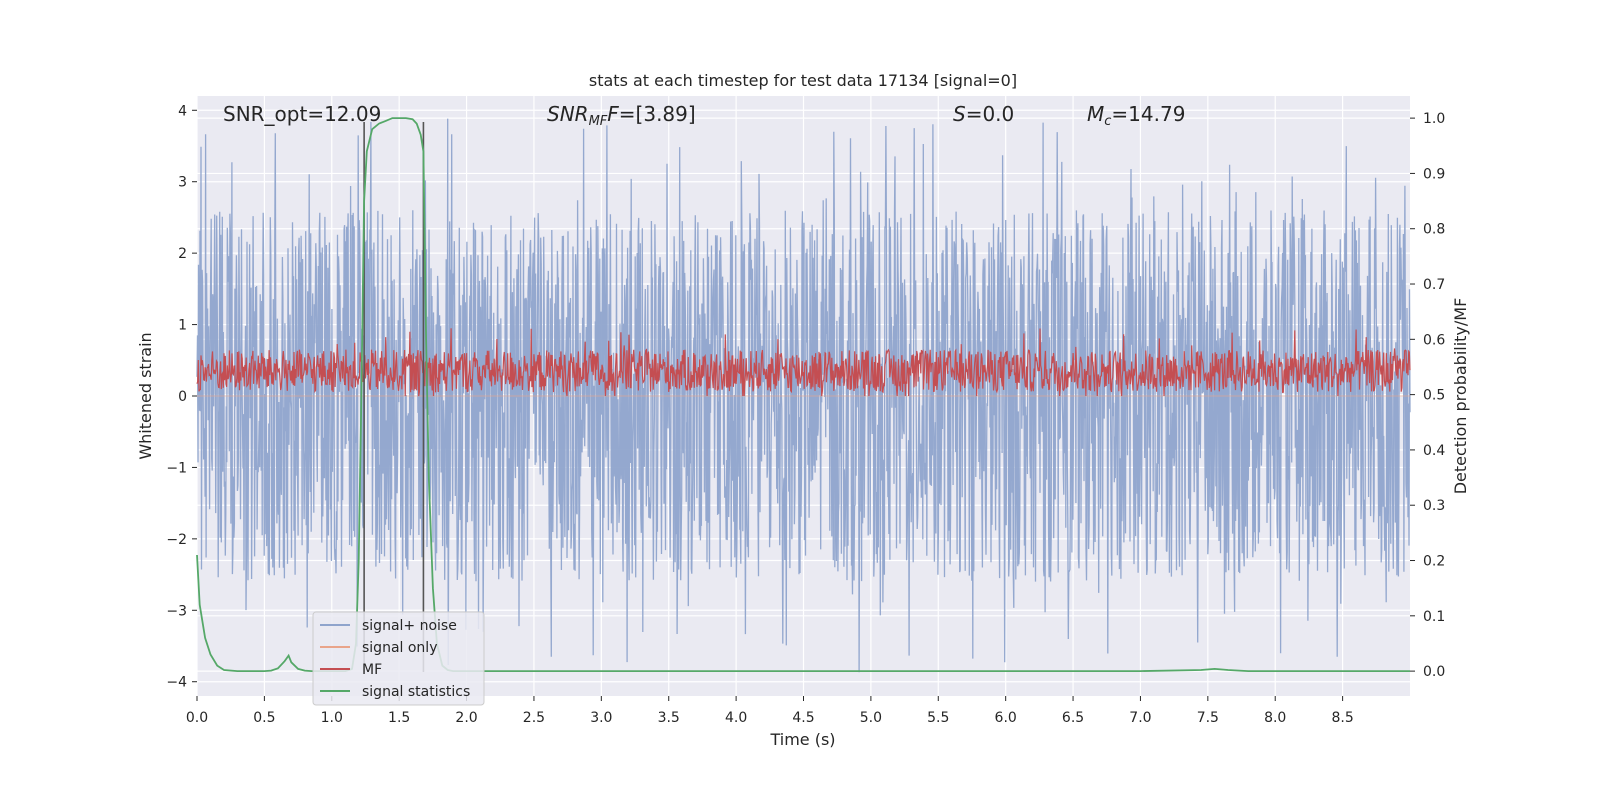 This screenshot has height=800, width=1600. Describe the element at coordinates (1208, 718) in the screenshot. I see `x-tick-label: 7.5` at that location.